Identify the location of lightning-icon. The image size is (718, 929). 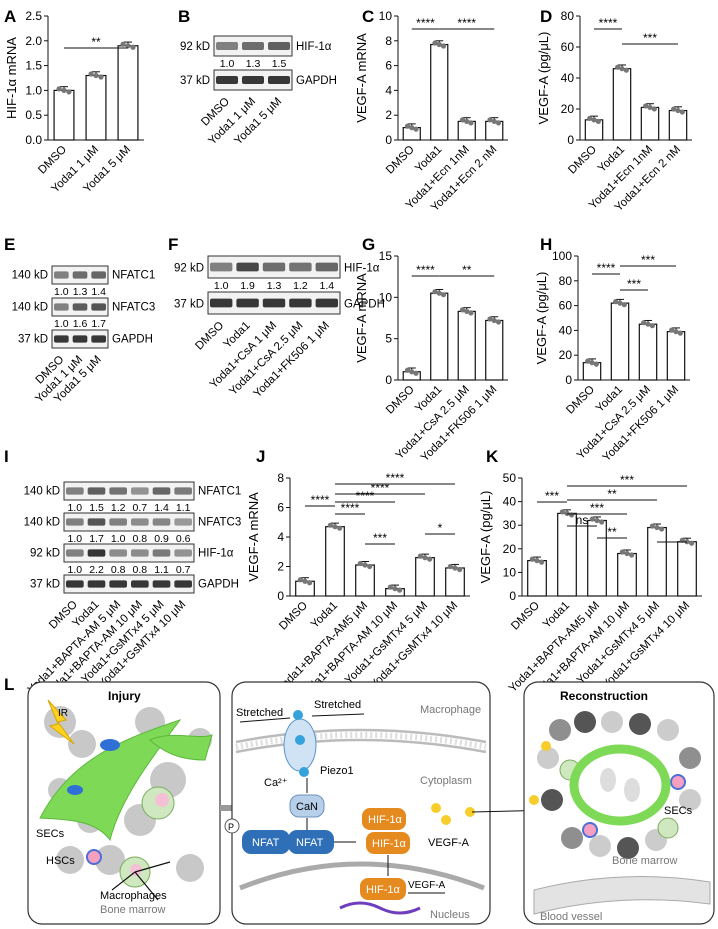
(61, 722).